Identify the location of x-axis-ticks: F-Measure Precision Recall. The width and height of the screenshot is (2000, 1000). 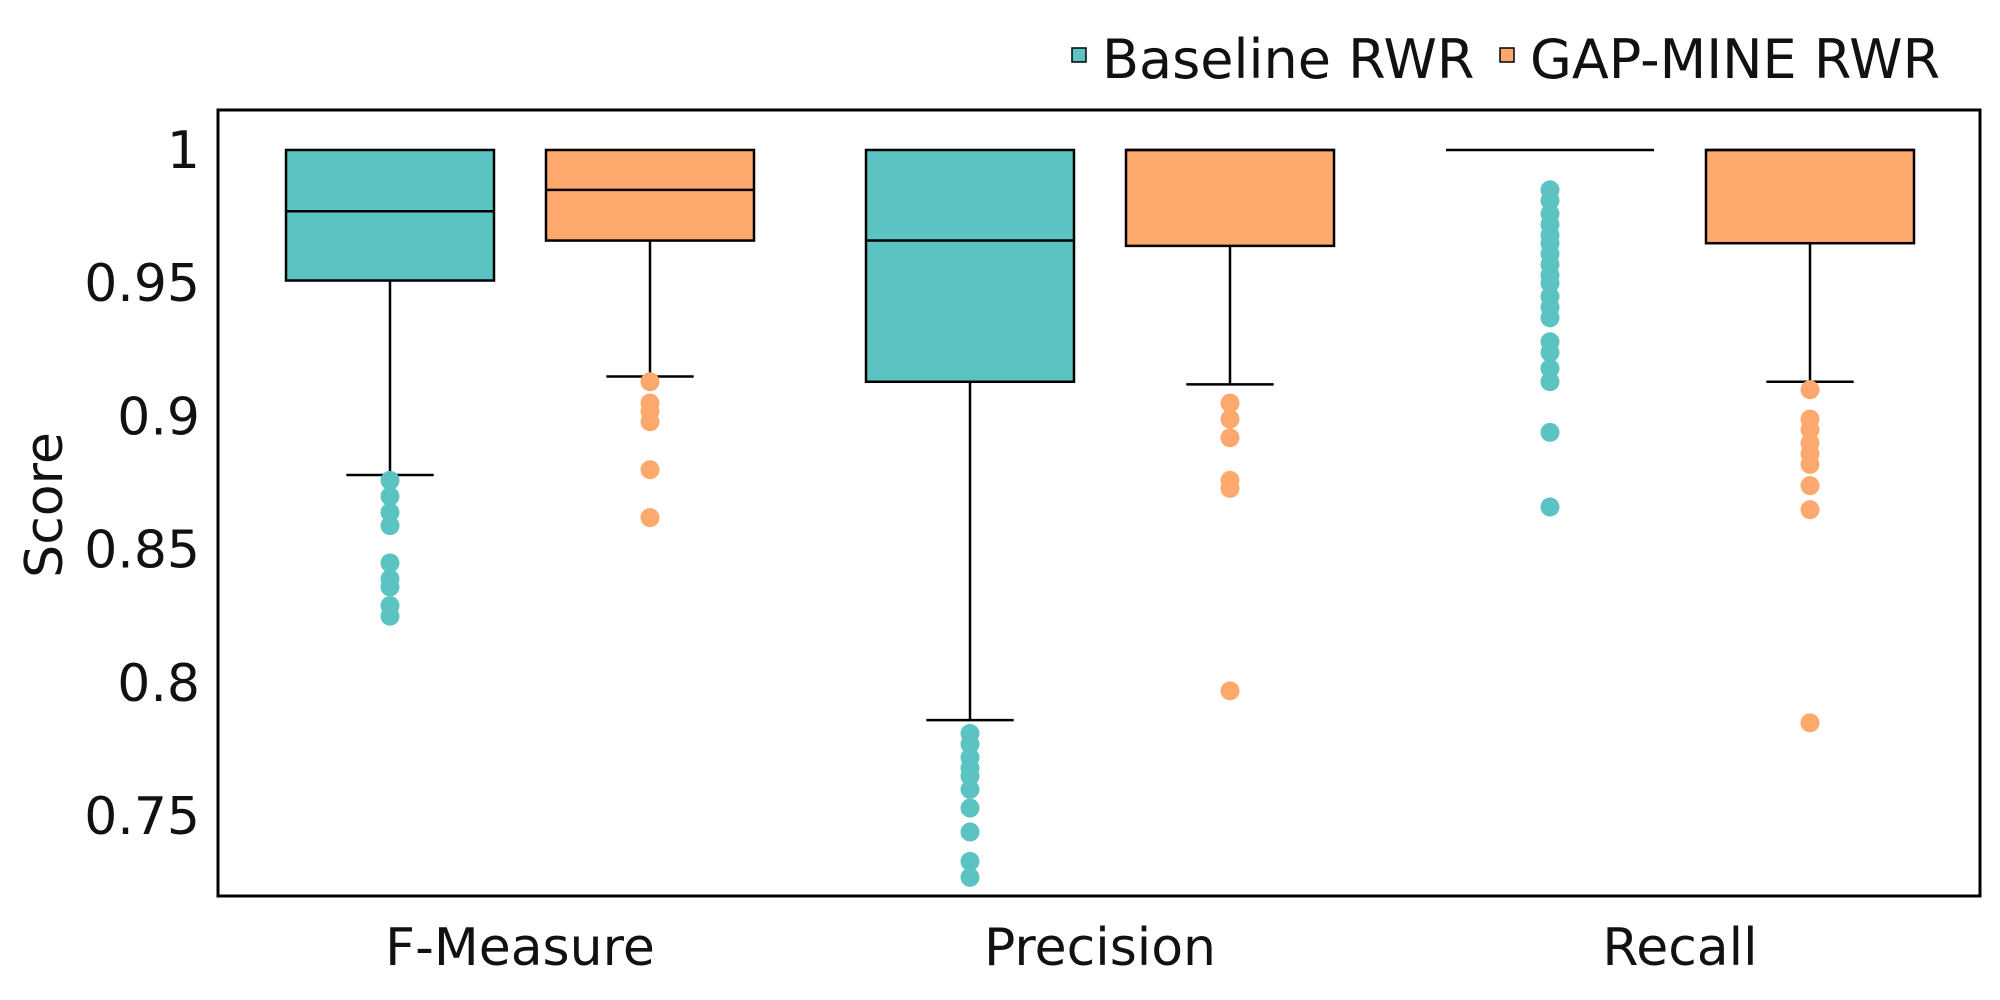
(1071, 948).